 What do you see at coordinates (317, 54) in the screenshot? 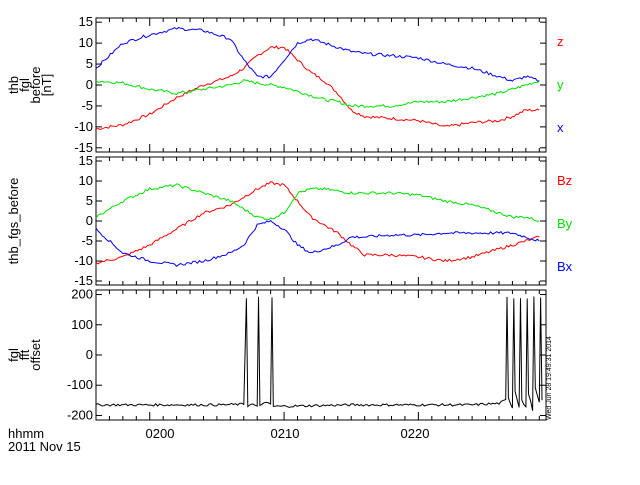
I see `series-line-x` at bounding box center [317, 54].